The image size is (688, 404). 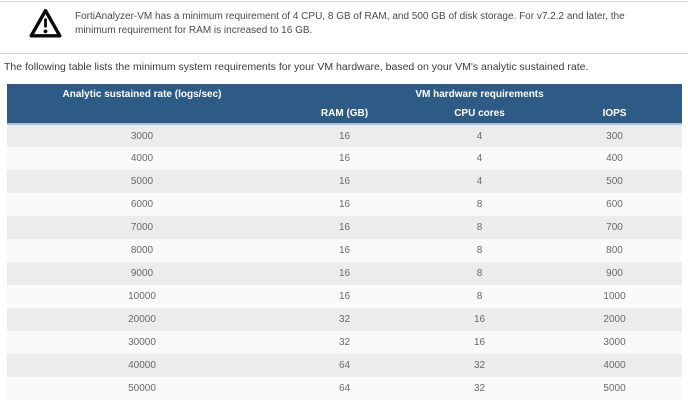 I want to click on table-row: 50000 64 32 5000, so click(x=345, y=388).